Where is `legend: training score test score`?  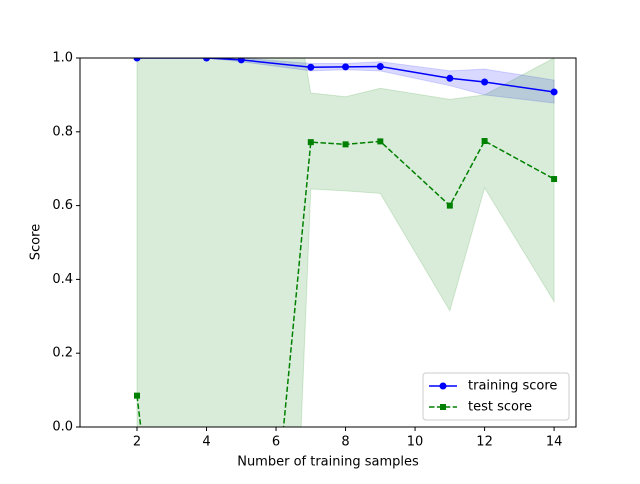
legend: training score test score is located at coordinates (496, 396).